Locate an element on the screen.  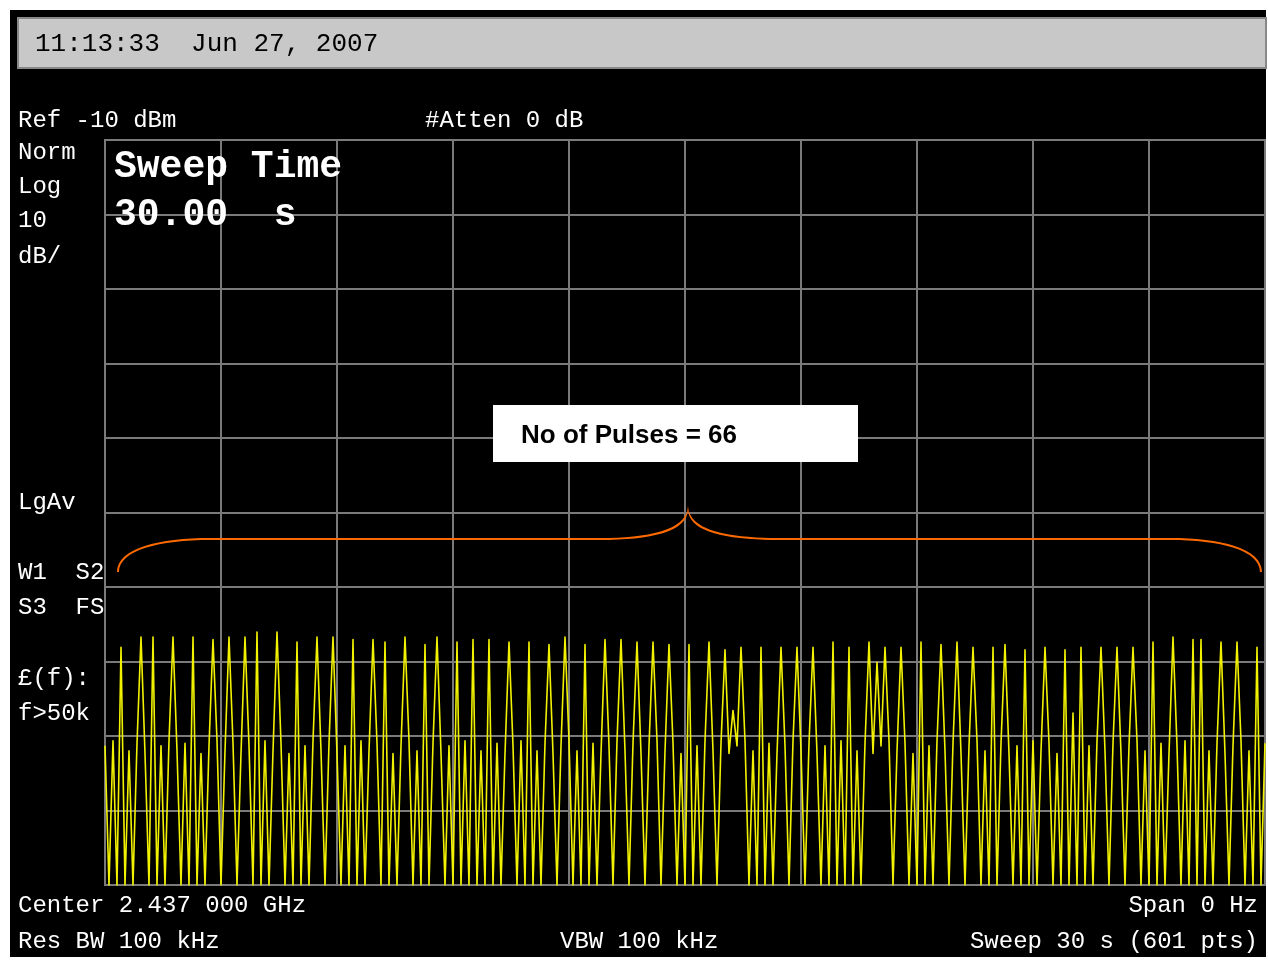
chart-title: 11:13:33 Jun 27, 2007 is located at coordinates (207, 44).